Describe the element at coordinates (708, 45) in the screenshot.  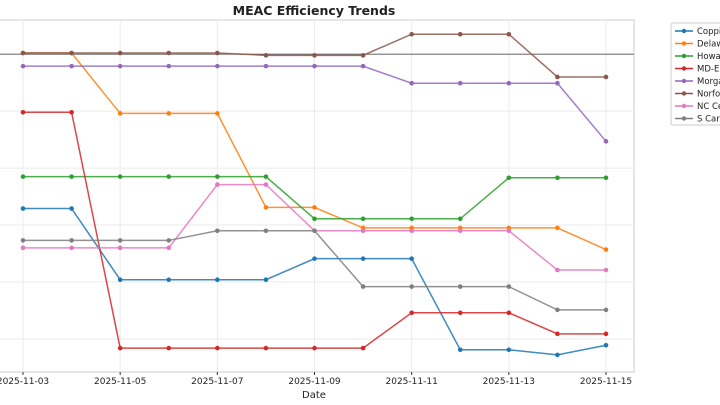
I see `legend-label: Delaw` at that location.